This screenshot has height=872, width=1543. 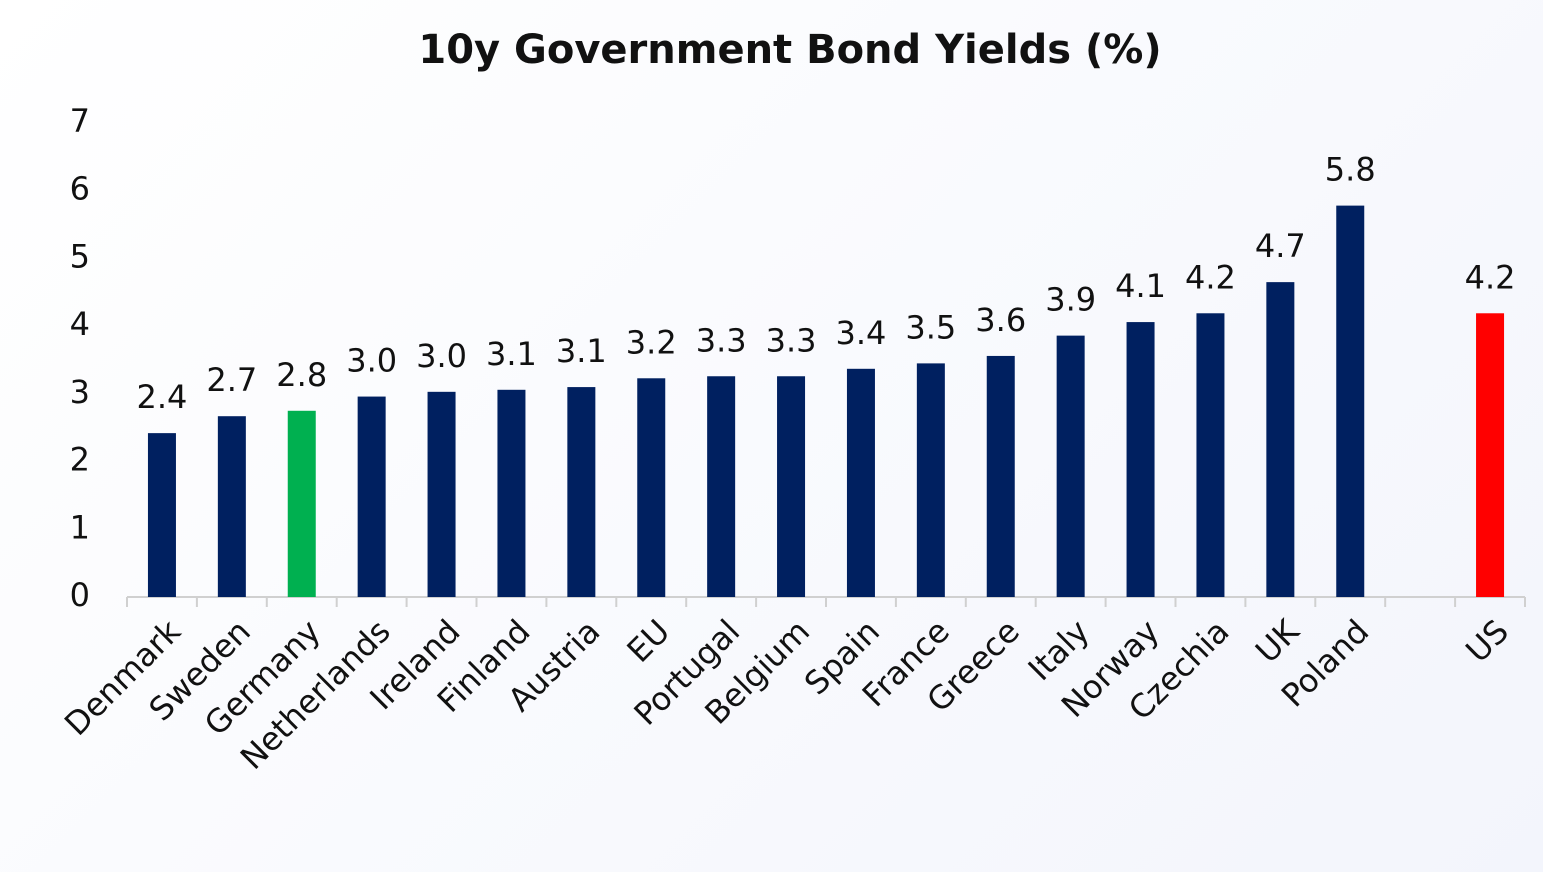 I want to click on x-tick-label: UK, so click(x=1277, y=640).